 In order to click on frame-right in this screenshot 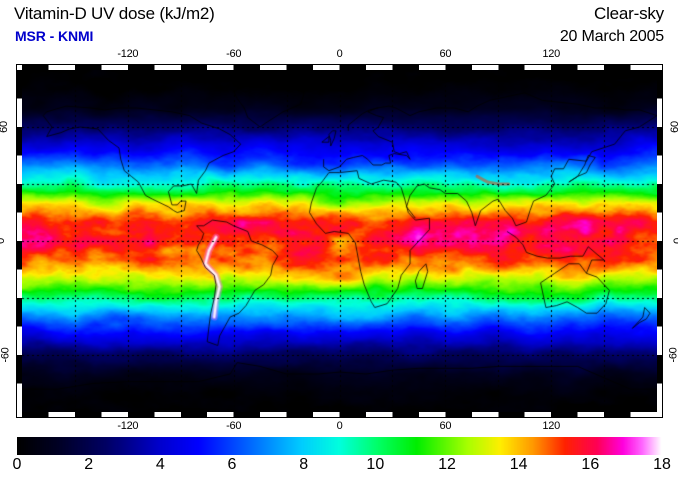, I will do `click(662, 241)`.